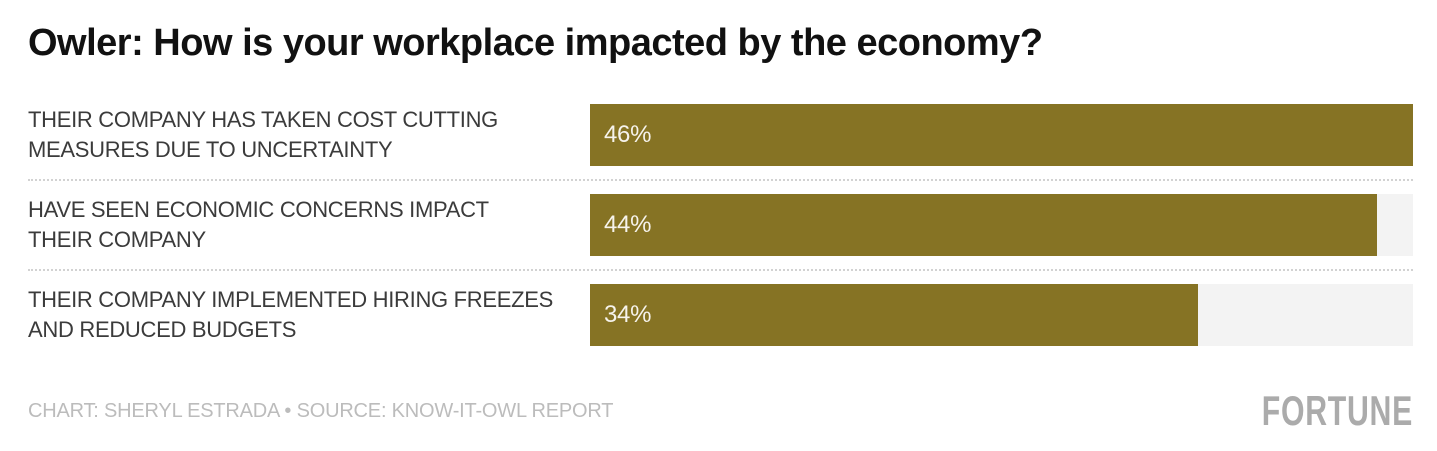 The height and width of the screenshot is (451, 1437). Describe the element at coordinates (628, 314) in the screenshot. I see `bar-value-hiring-freezes: 34%` at that location.